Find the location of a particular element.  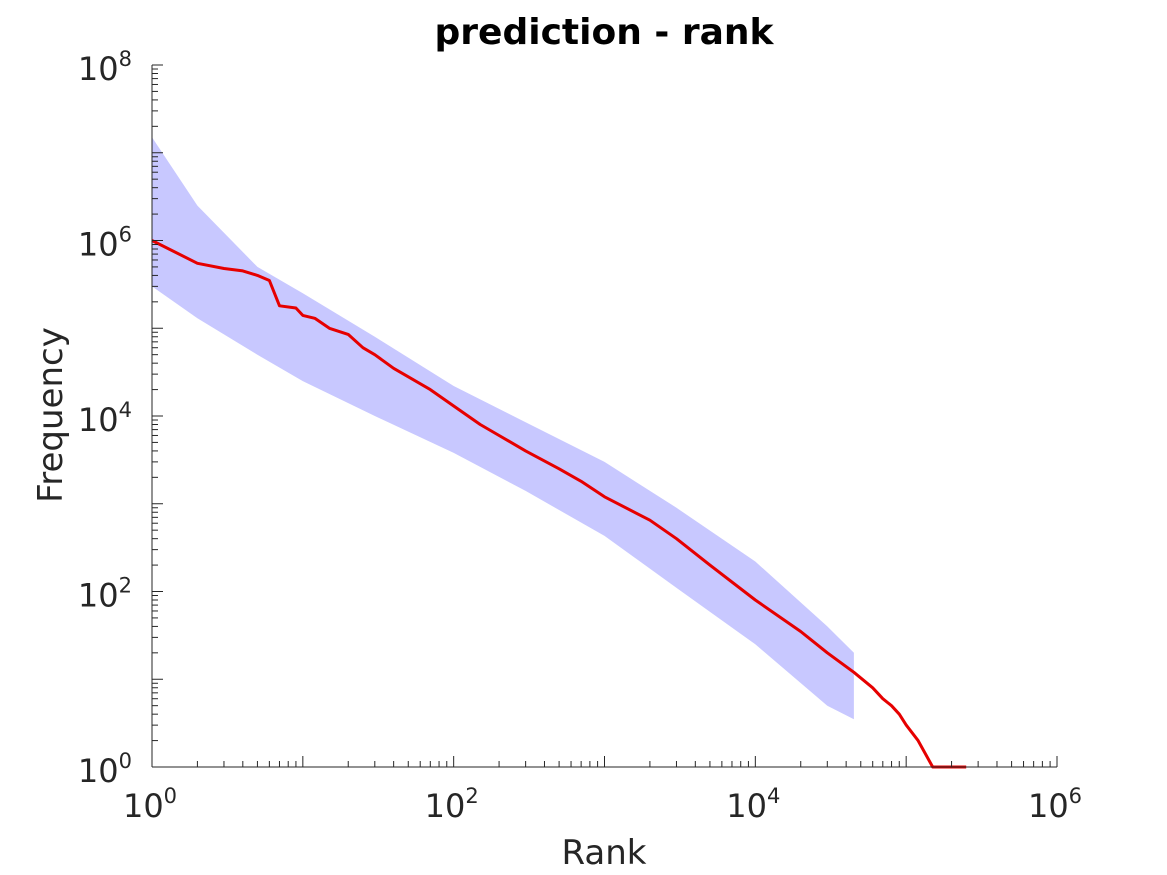

x-tick-label: 10² is located at coordinates (452, 804).